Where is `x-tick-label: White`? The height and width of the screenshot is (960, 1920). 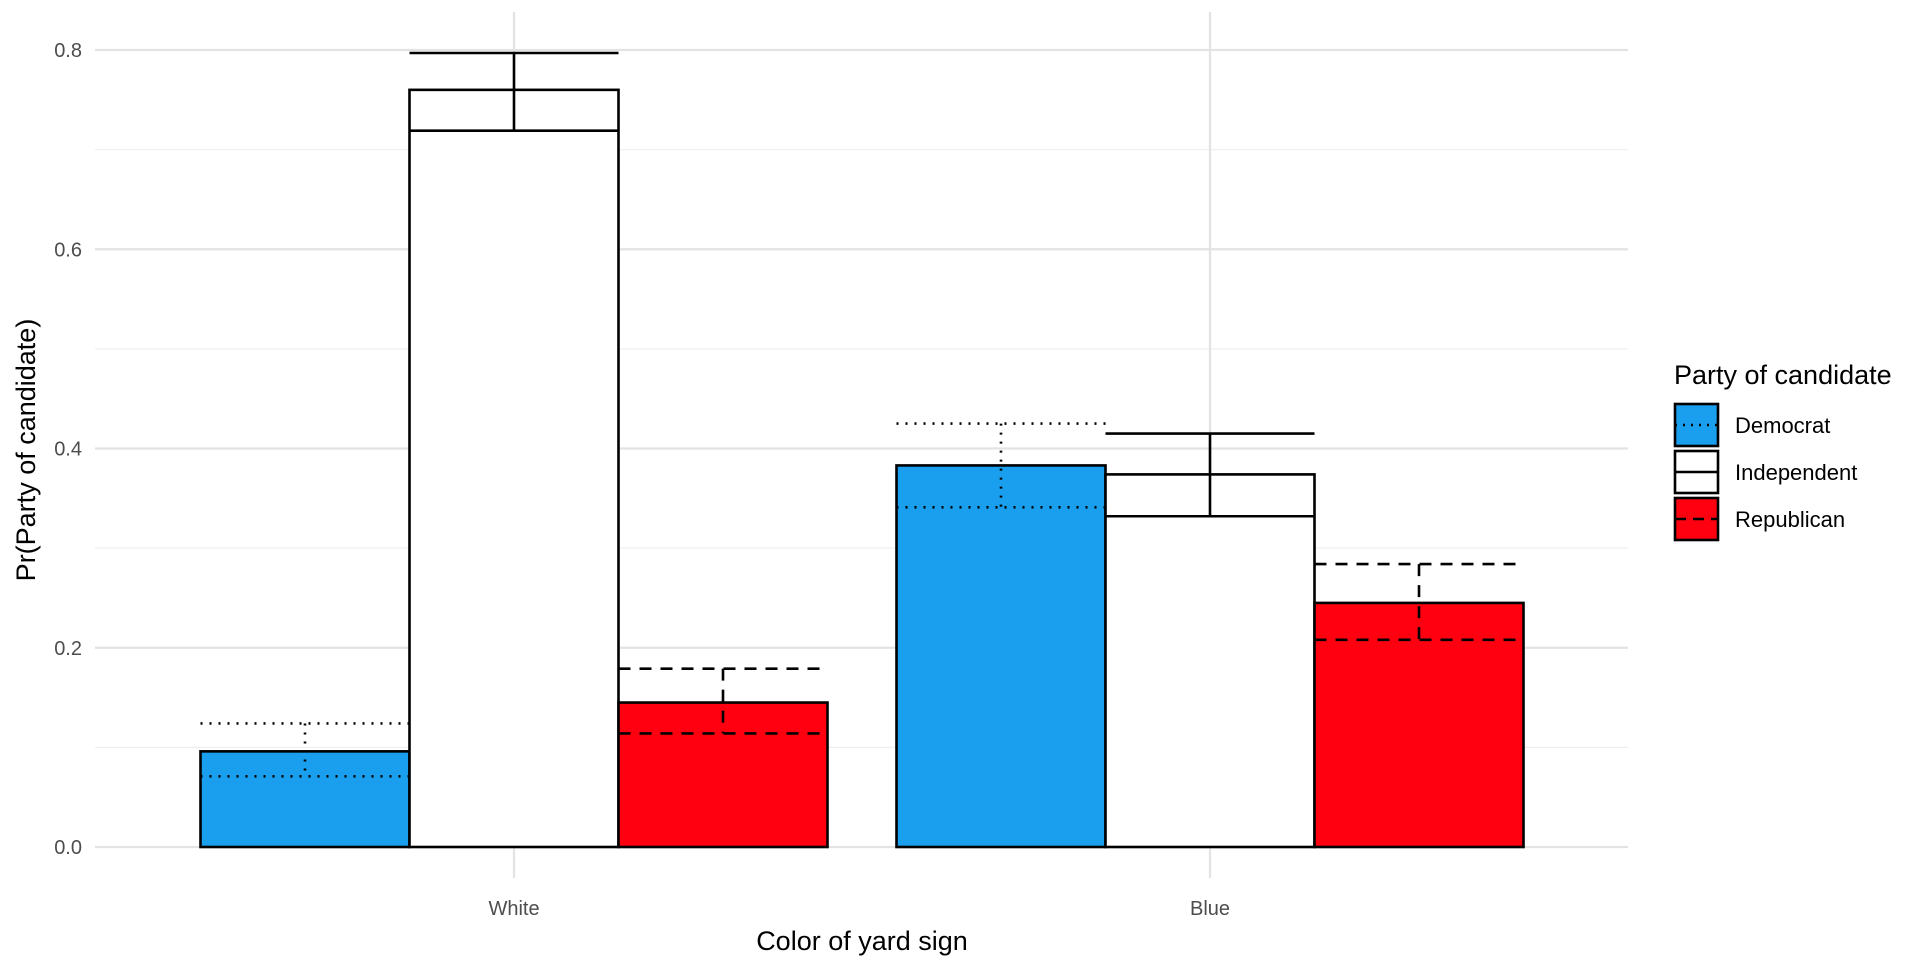 x-tick-label: White is located at coordinates (513, 909).